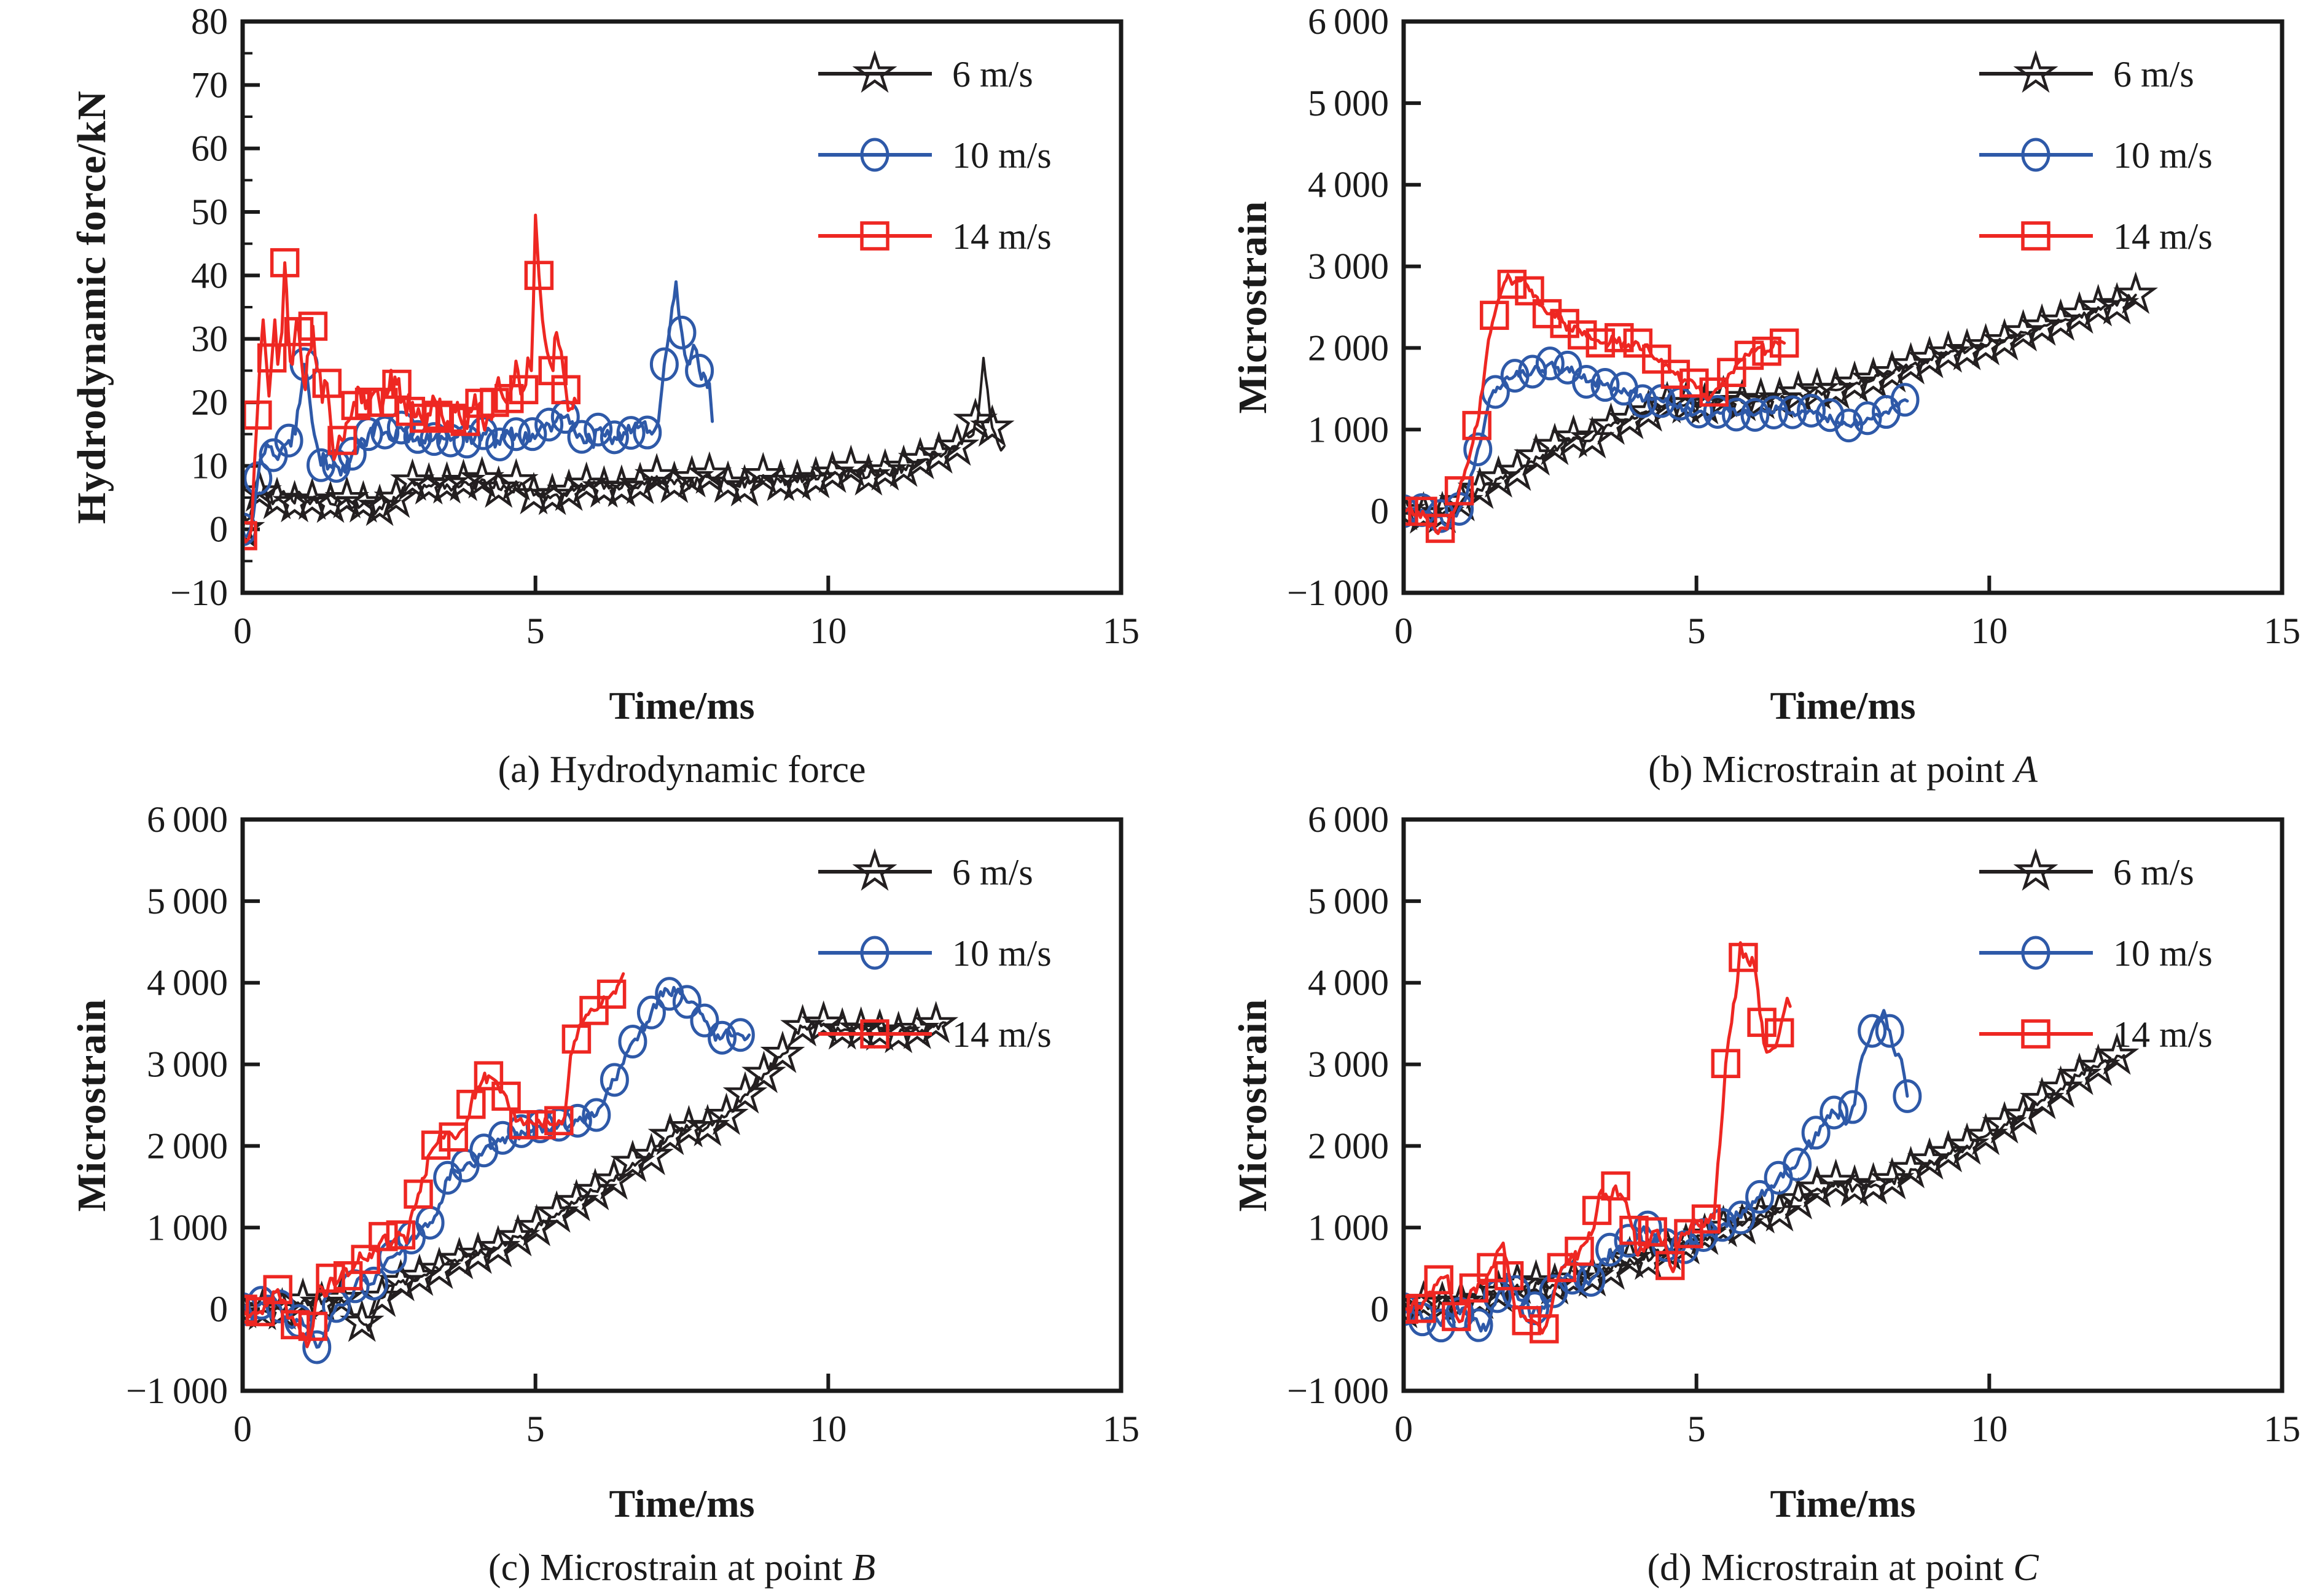  I want to click on y-tick-label: 10, so click(209, 465).